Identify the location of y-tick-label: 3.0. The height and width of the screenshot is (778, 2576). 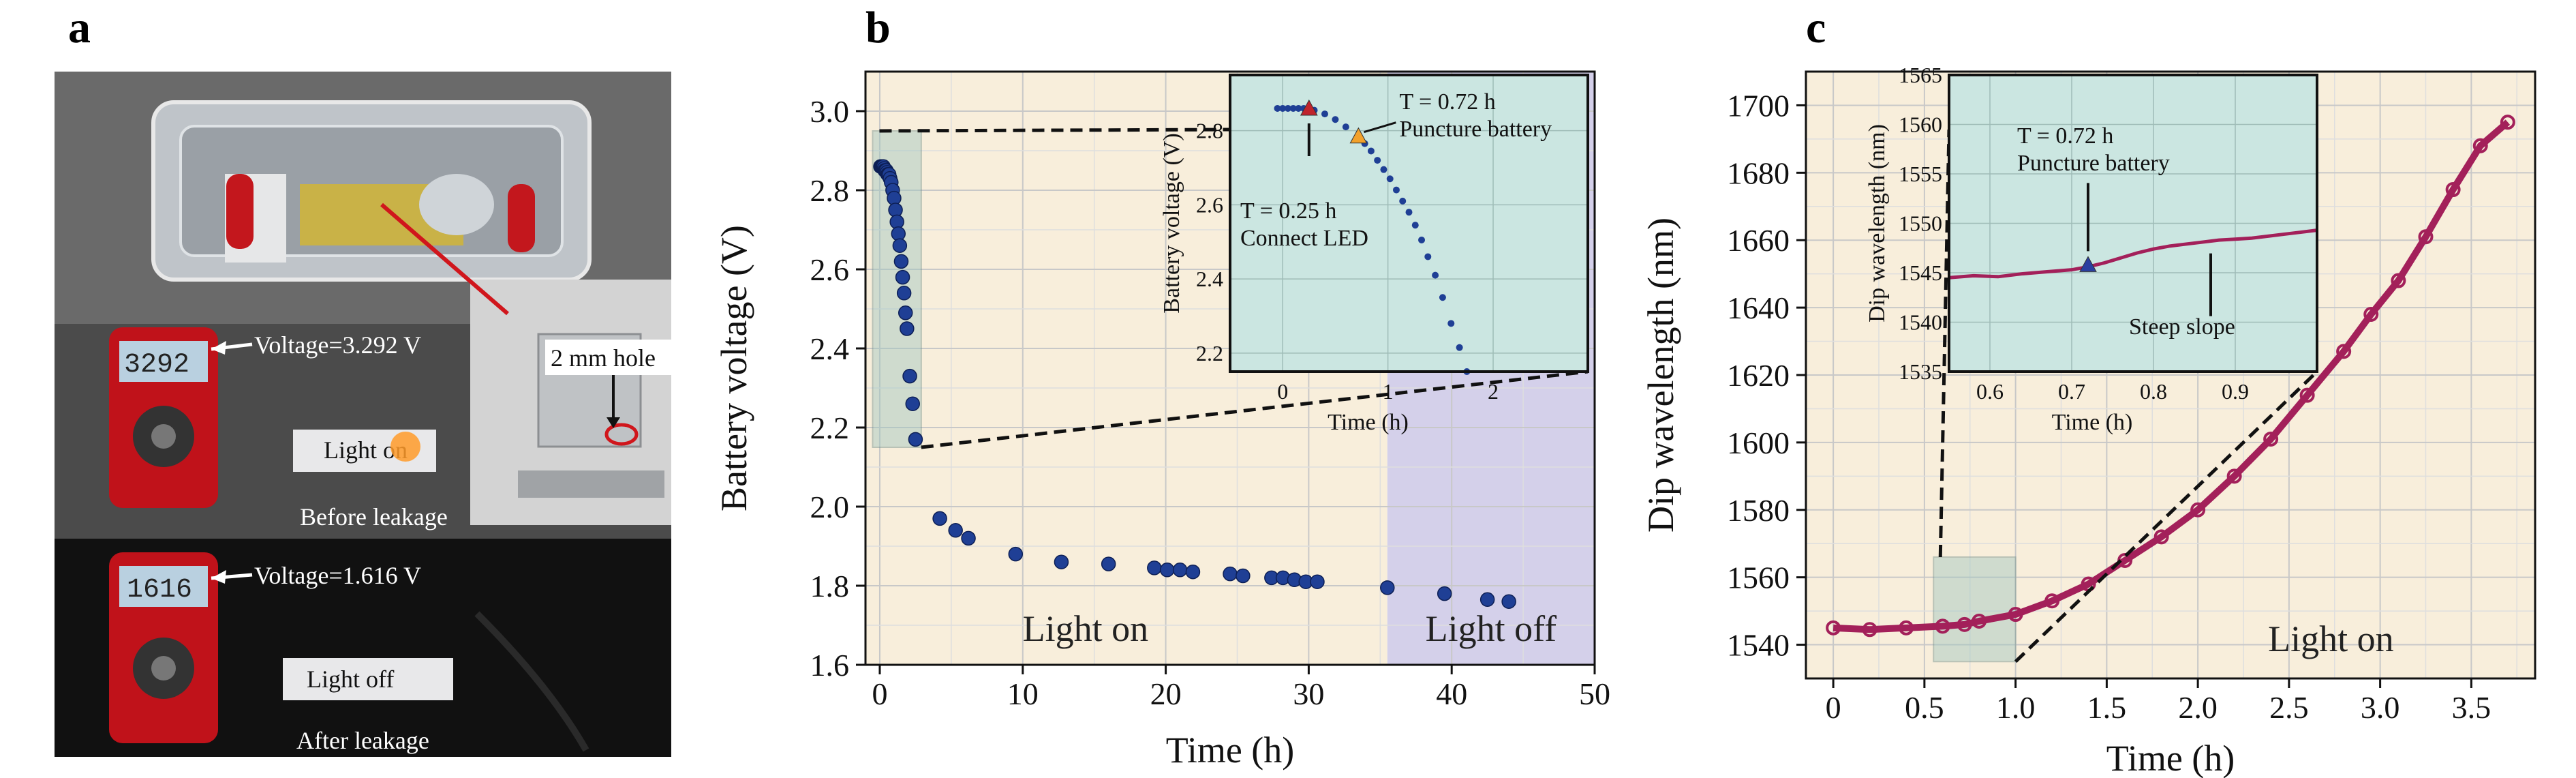
(830, 111).